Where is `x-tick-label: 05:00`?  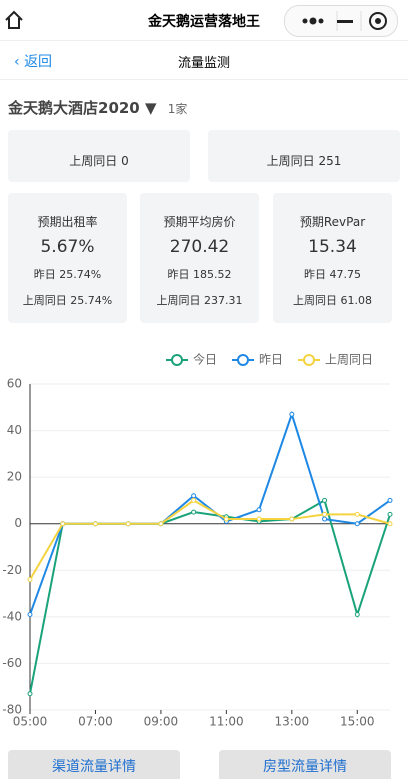
x-tick-label: 05:00 is located at coordinates (30, 722).